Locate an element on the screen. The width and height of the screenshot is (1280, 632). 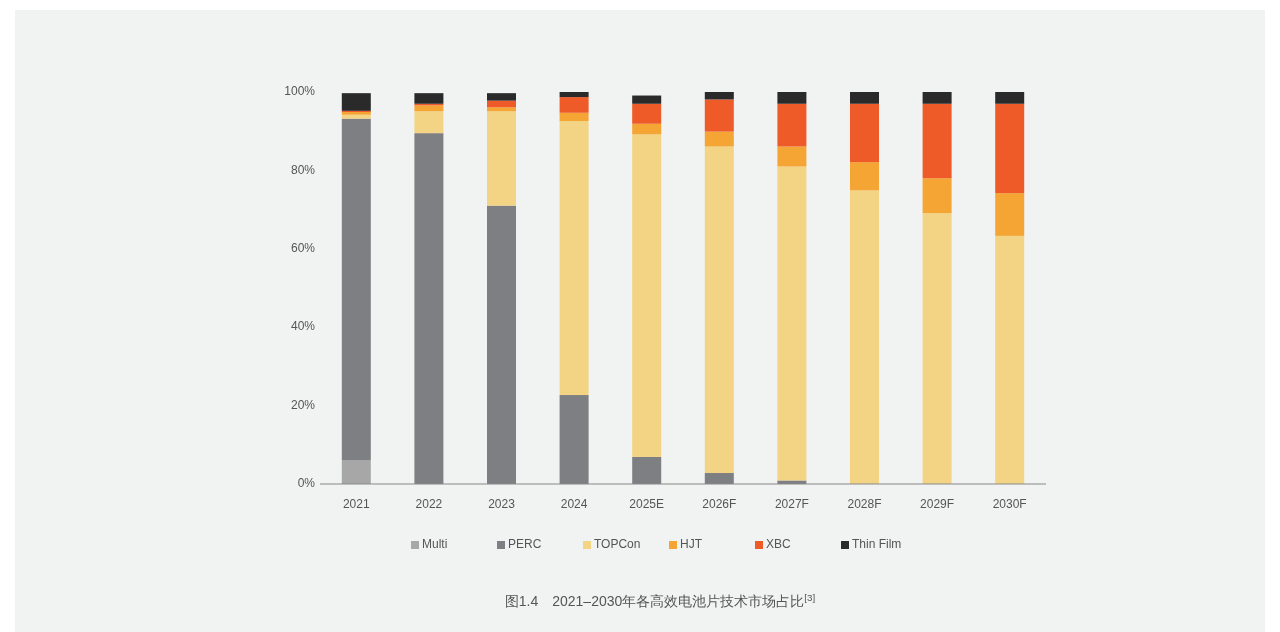
legend-label: HJT is located at coordinates (691, 544).